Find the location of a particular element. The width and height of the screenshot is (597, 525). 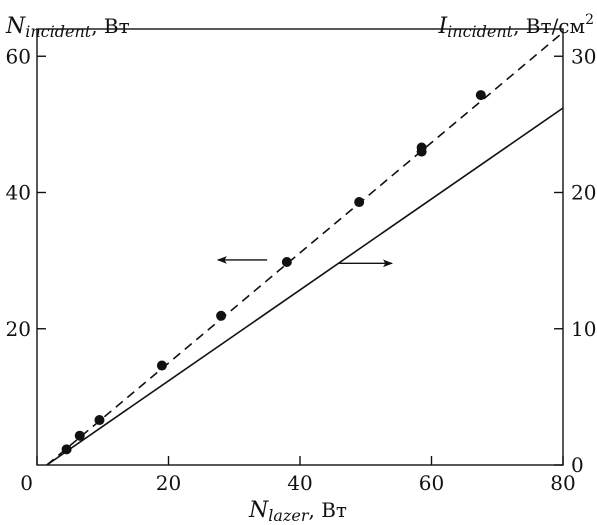

y-right-axis-title: Iincident, Вт/см2 is located at coordinates (515, 26).